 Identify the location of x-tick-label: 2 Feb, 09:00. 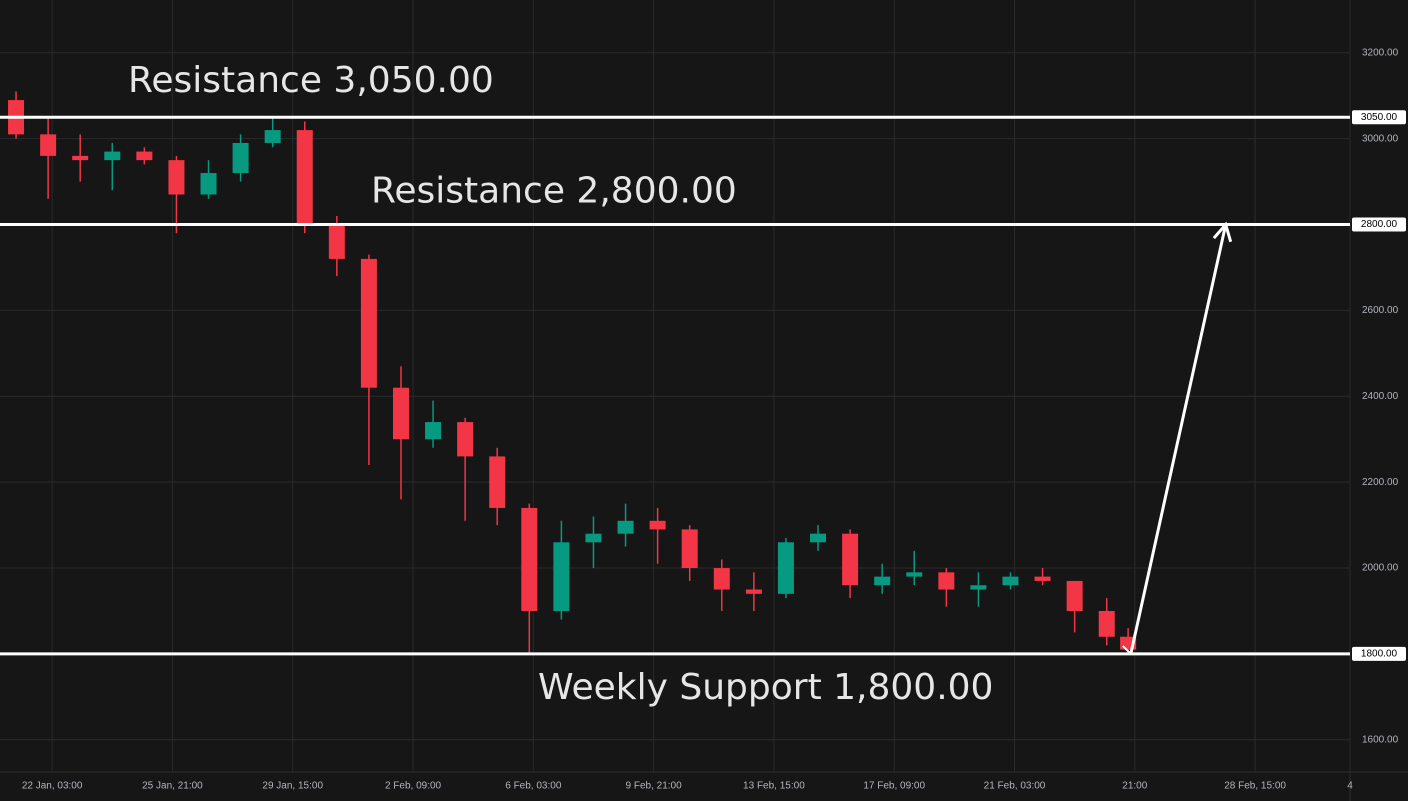
(413, 786).